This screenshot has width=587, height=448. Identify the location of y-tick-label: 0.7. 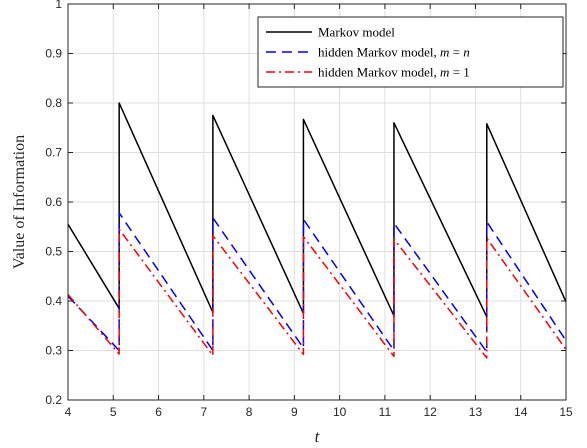
(53, 153).